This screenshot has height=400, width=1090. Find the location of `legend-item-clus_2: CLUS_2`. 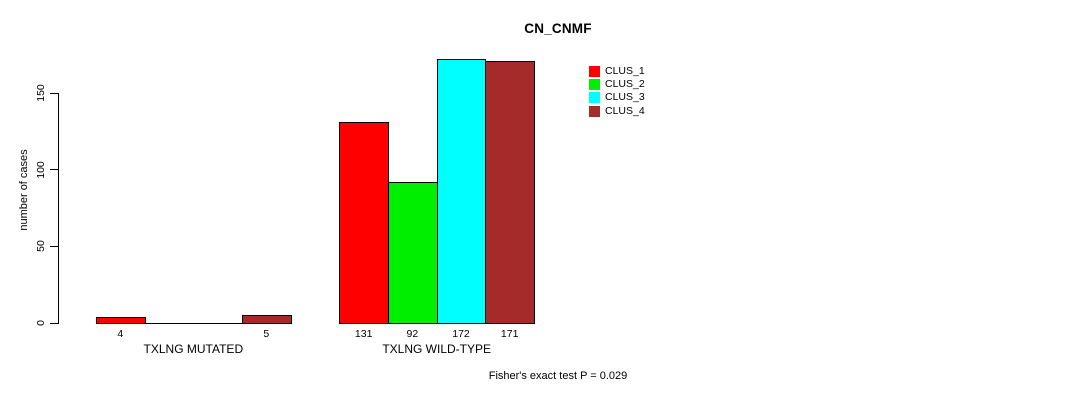

legend-item-clus_2: CLUS_2 is located at coordinates (617, 83).